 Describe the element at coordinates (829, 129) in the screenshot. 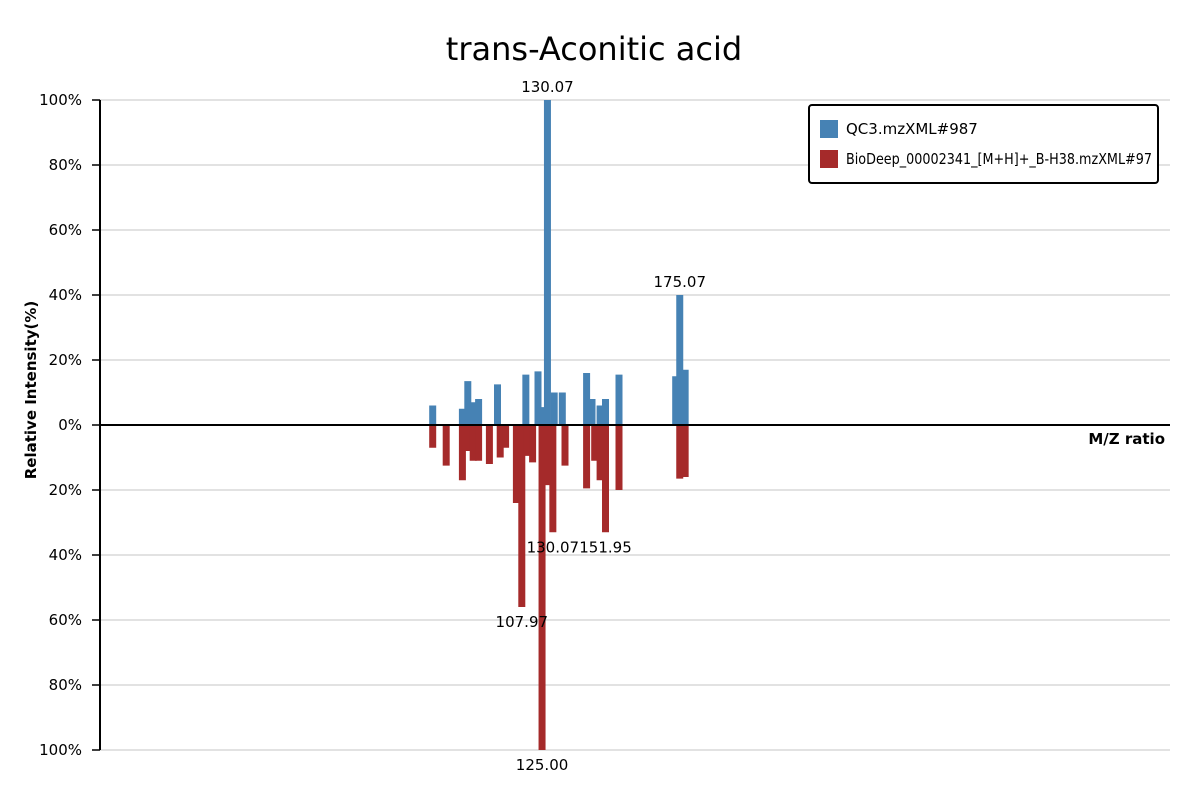

I see `legend-swatch-qc3` at that location.